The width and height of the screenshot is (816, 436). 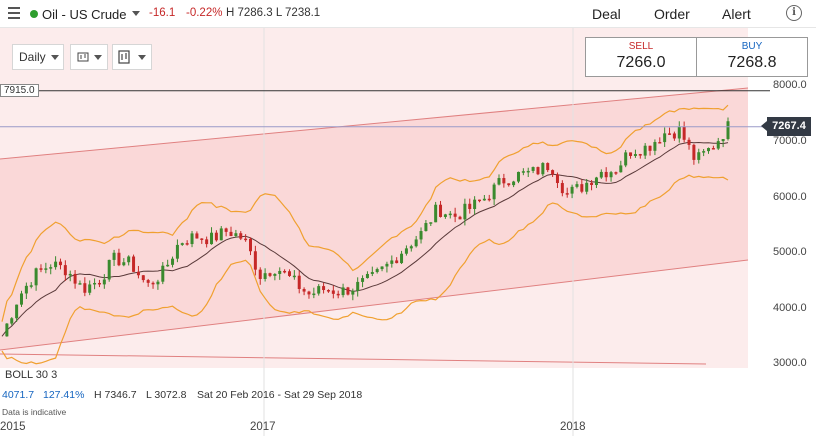 I want to click on range-high-value: H 7346.7, so click(x=115, y=395).